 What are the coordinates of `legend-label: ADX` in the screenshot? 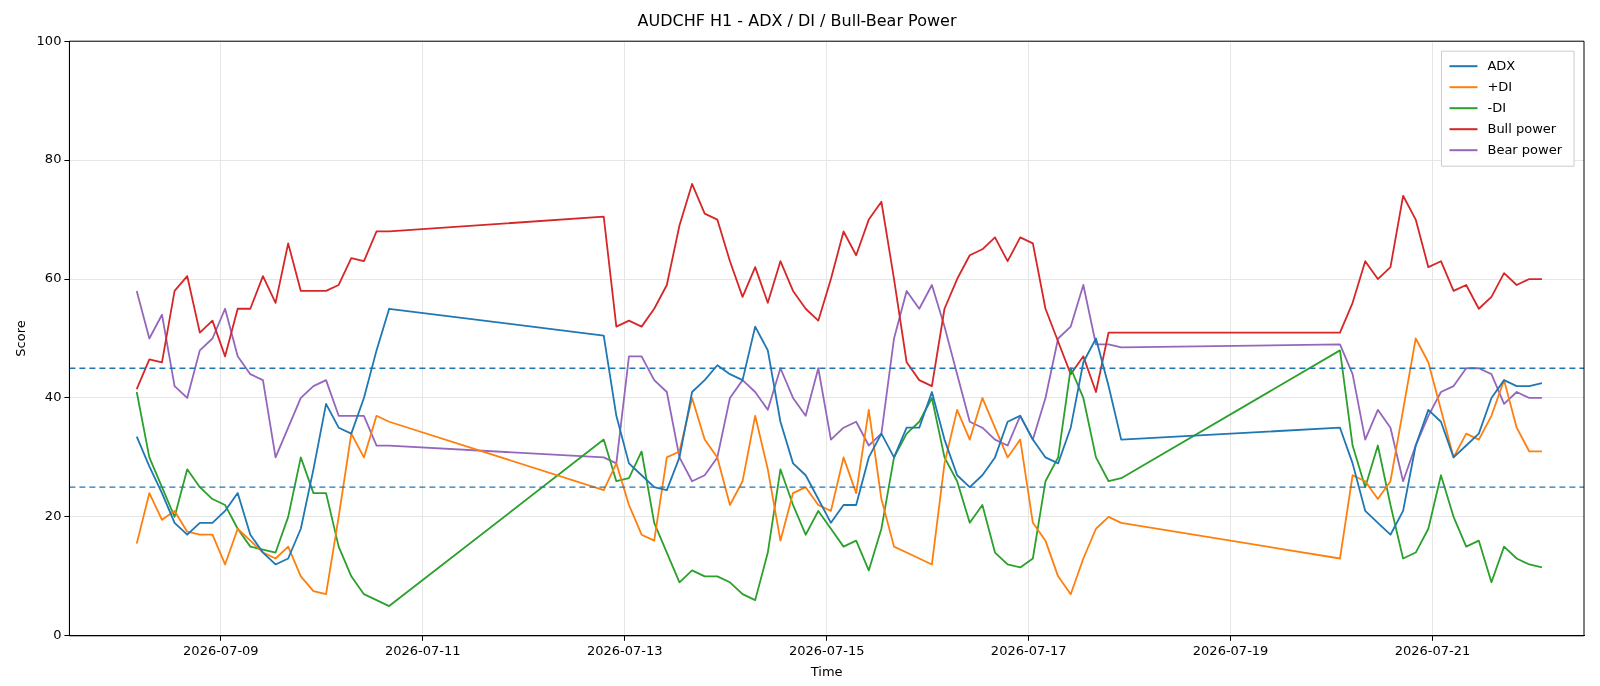 It's located at (1501, 65).